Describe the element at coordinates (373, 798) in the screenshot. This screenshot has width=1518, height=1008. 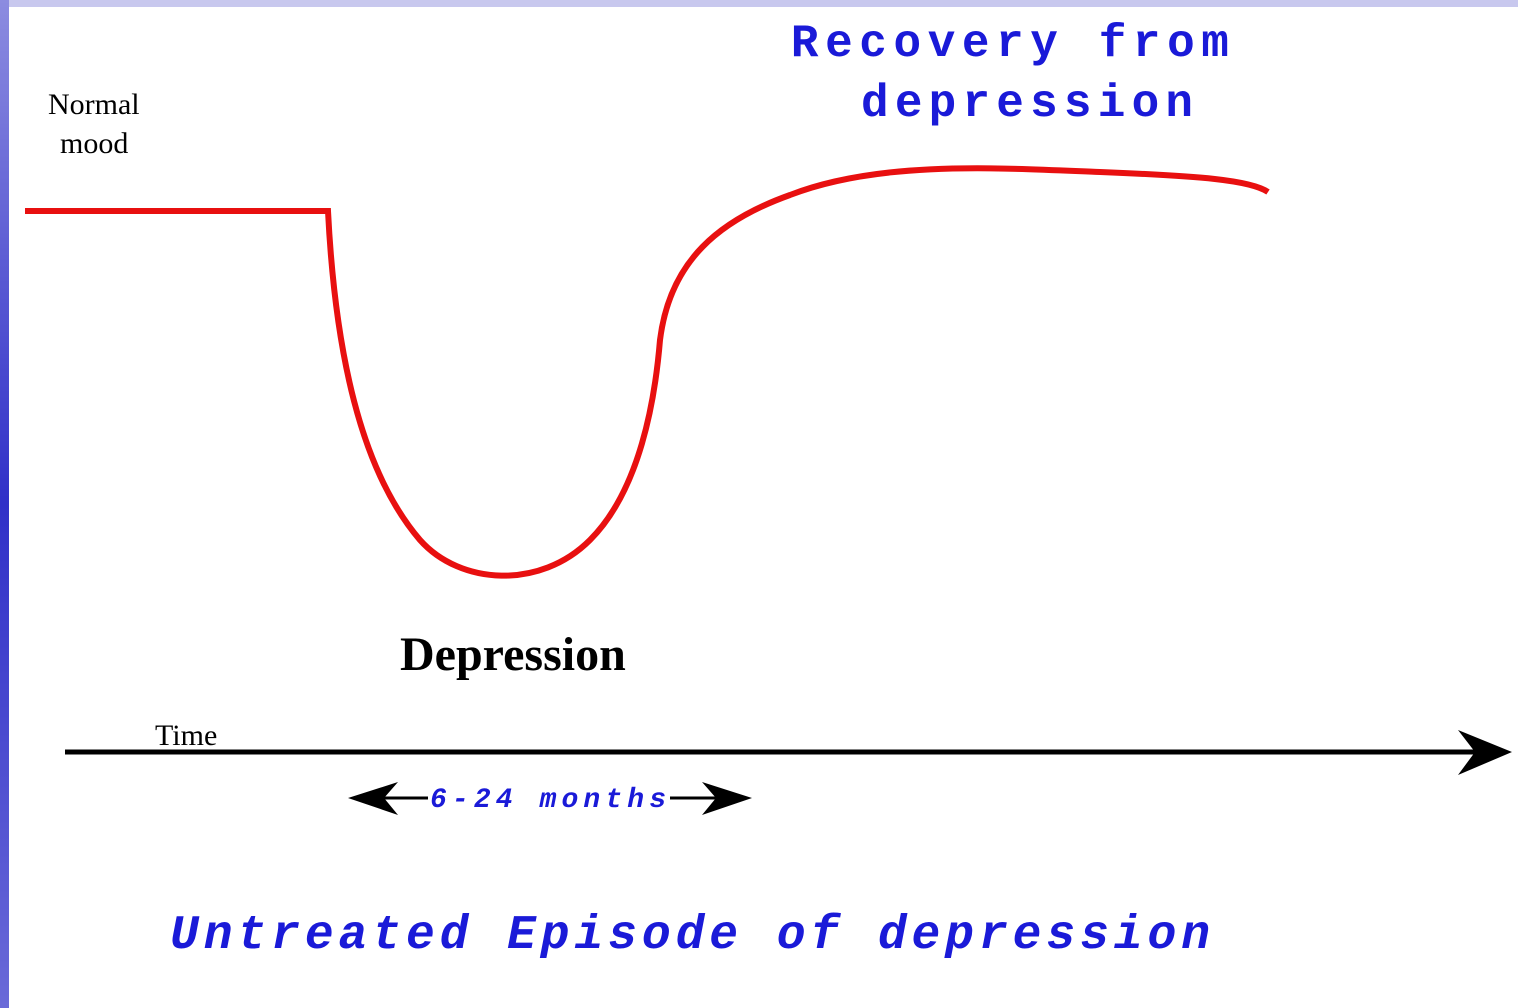
I see `duration-arrowhead-left` at that location.